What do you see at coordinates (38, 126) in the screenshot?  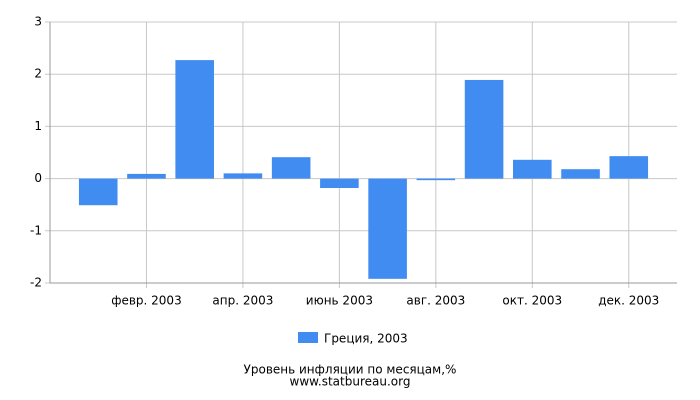 I see `y-tick-label: 1` at bounding box center [38, 126].